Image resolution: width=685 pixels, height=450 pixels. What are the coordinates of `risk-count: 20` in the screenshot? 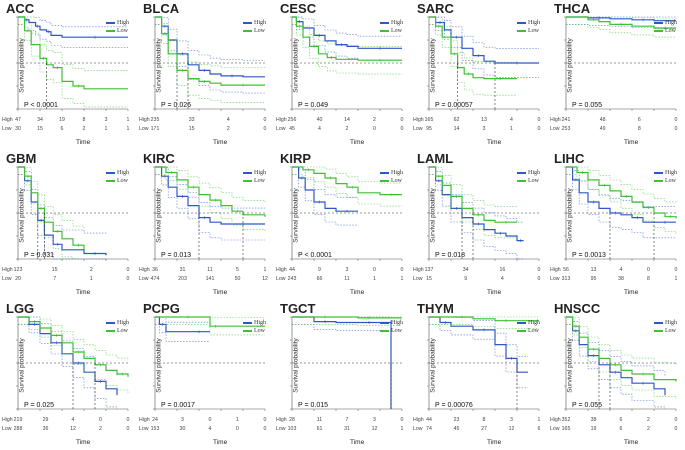 It's located at (18, 279).